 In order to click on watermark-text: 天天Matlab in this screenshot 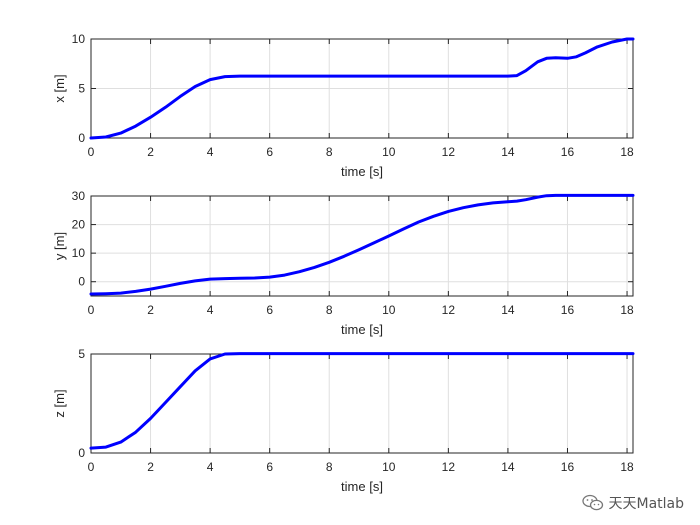, I will do `click(646, 504)`.